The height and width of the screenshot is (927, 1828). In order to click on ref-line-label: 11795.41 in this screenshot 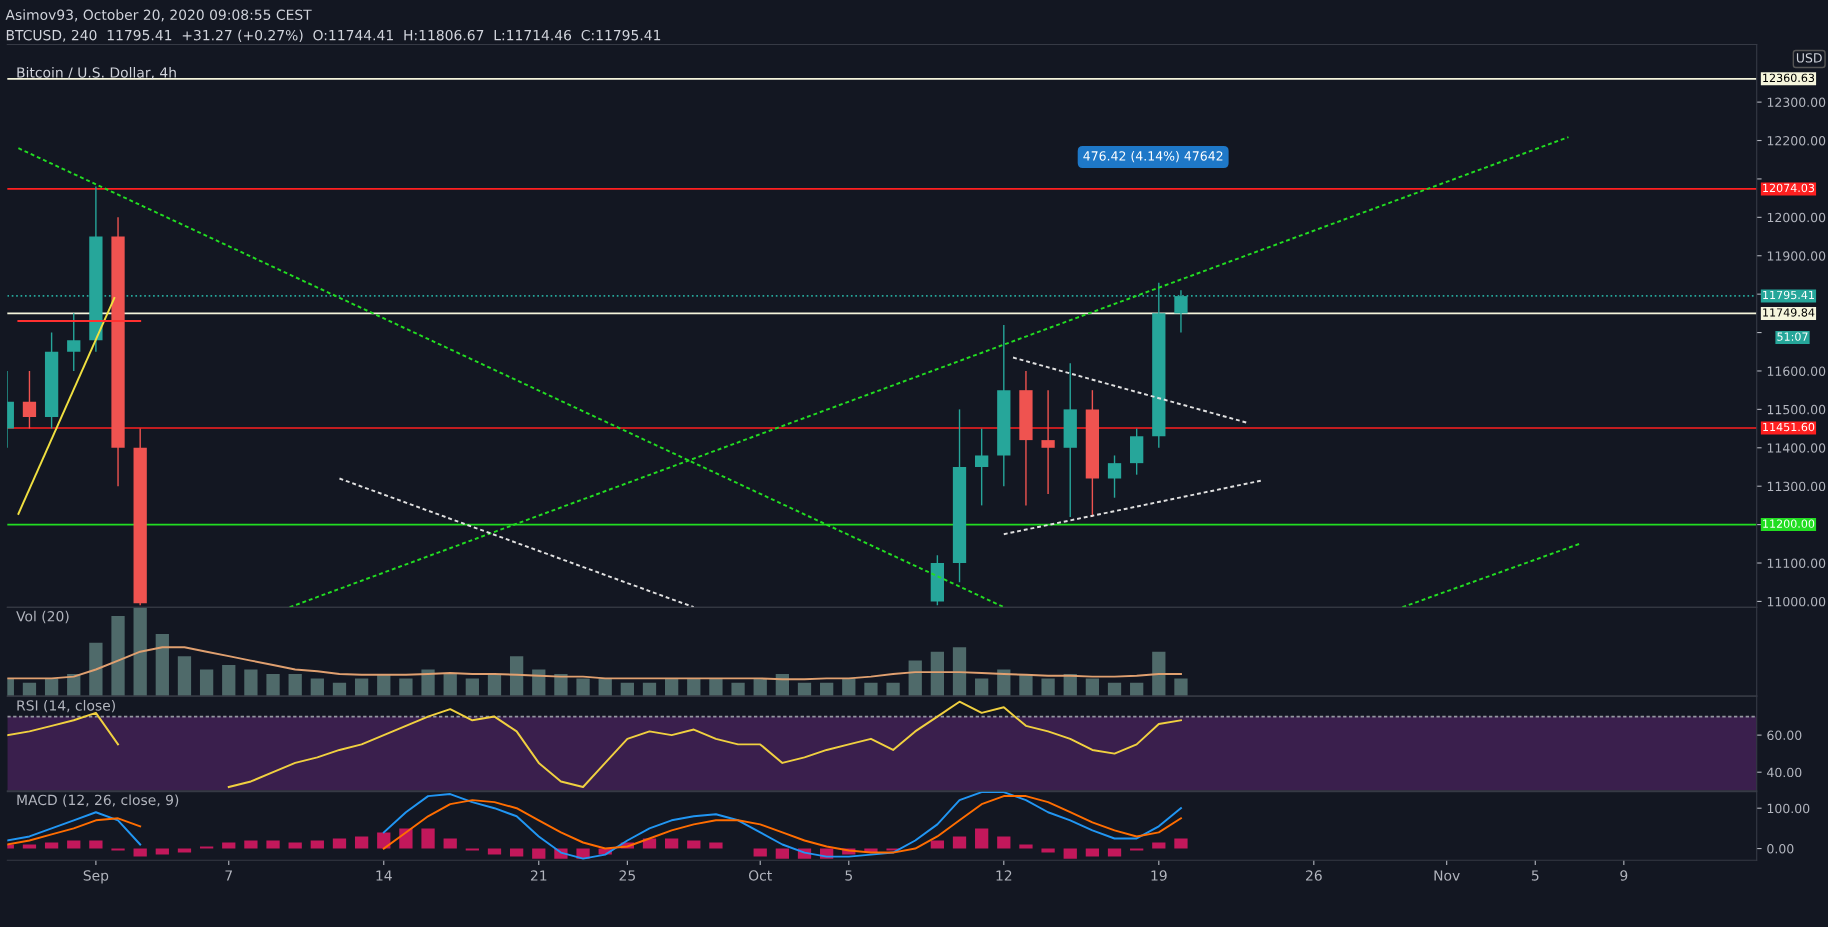, I will do `click(1788, 295)`.